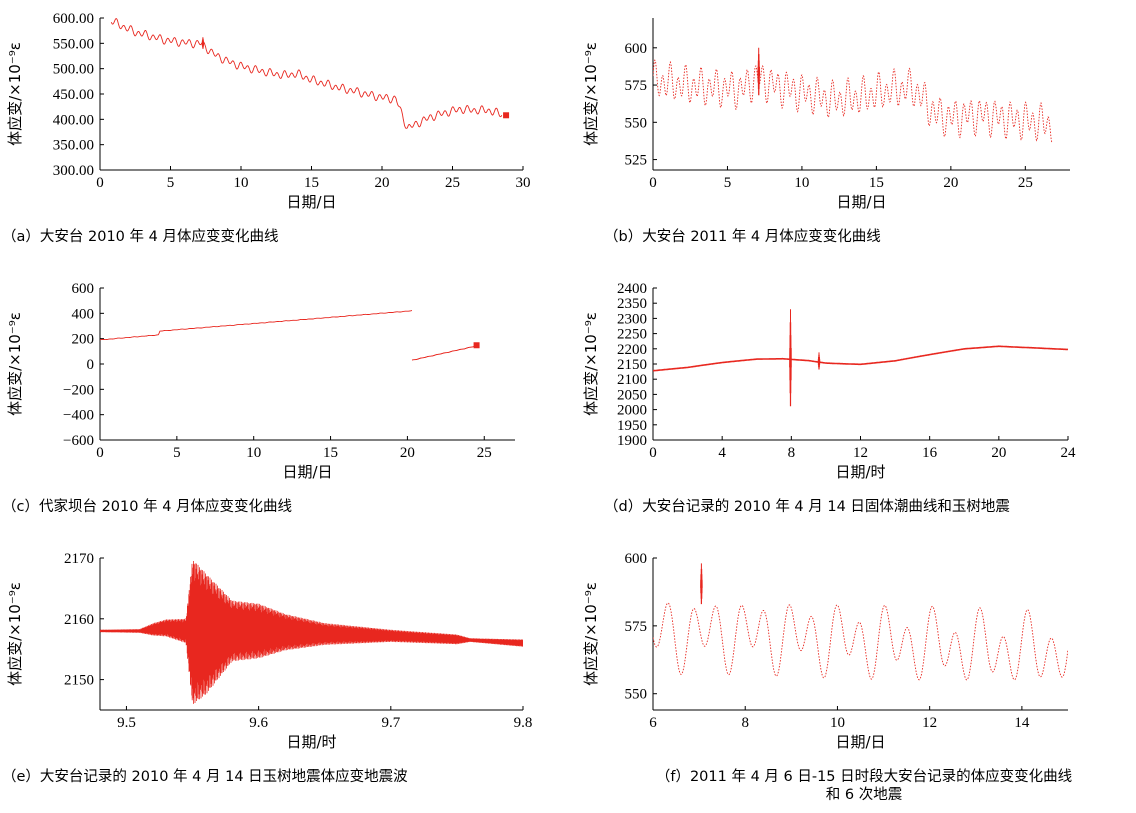  What do you see at coordinates (632, 289) in the screenshot?
I see `y-tick-label: 2400` at bounding box center [632, 289].